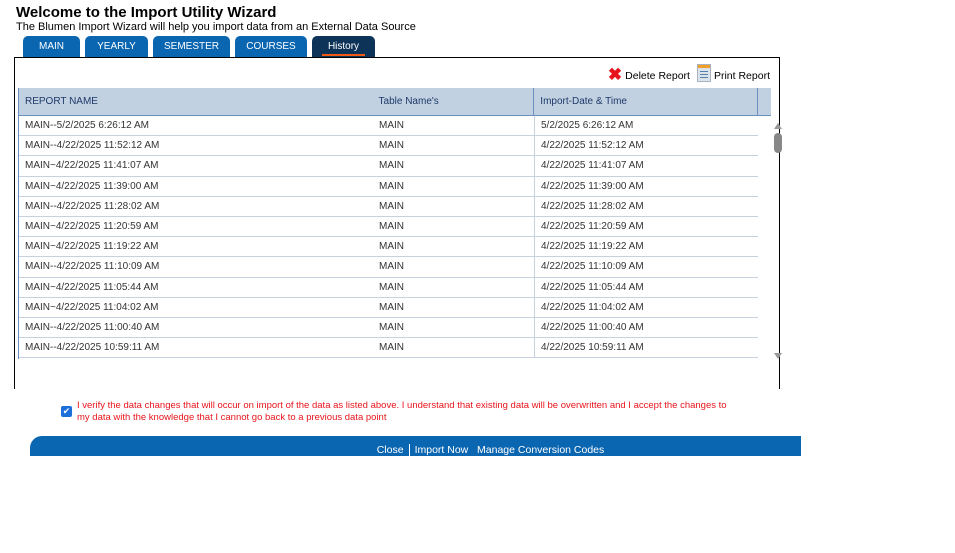  Describe the element at coordinates (646, 307) in the screenshot. I see `import-date-cell: 4/22/2025 11:04:02 AM` at that location.